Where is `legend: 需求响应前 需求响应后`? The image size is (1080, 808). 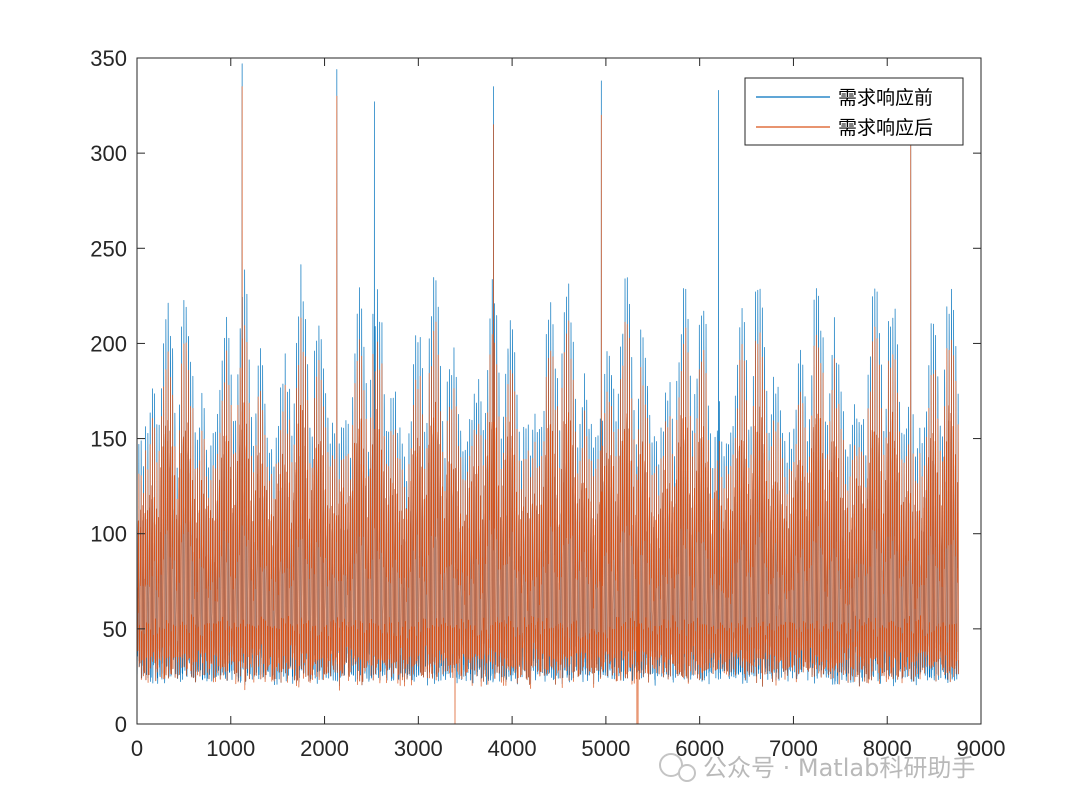
legend: 需求响应前 需求响应后 is located at coordinates (854, 111).